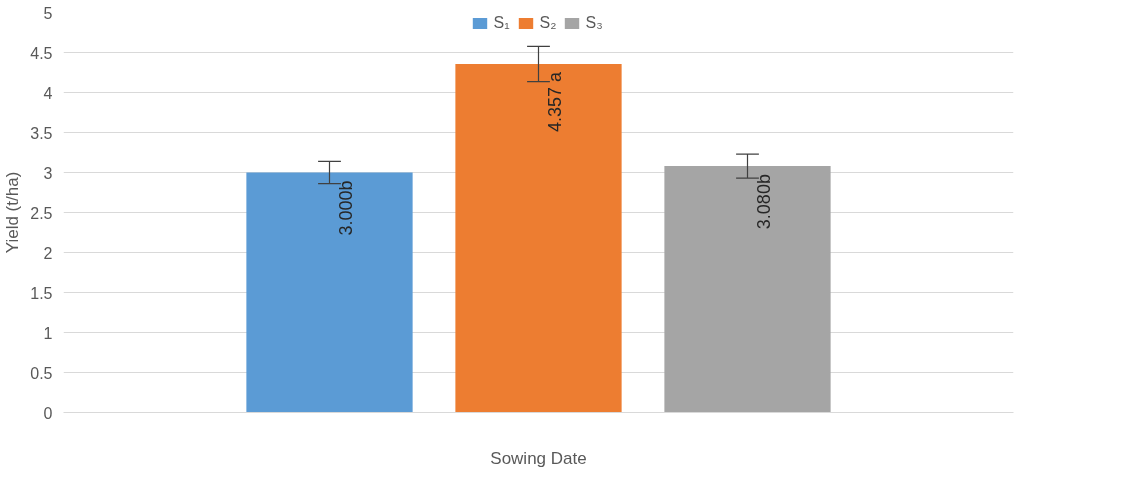 This screenshot has width=1122, height=500. What do you see at coordinates (48, 333) in the screenshot?
I see `y-tick-label: 1` at bounding box center [48, 333].